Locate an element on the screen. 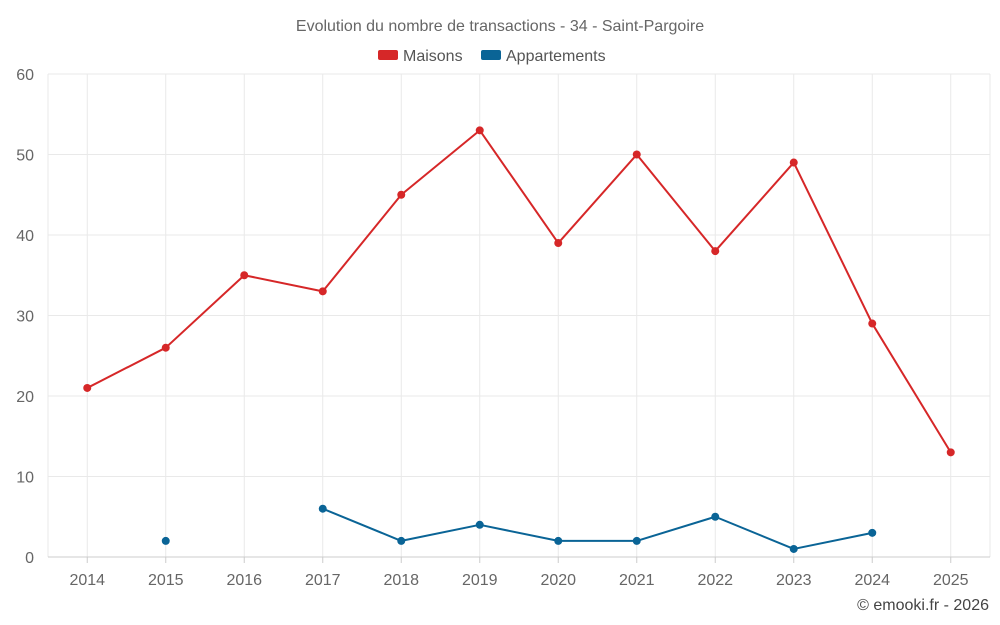 Image resolution: width=1000 pixels, height=625 pixels. legend: Maisons Appartements is located at coordinates (492, 56).